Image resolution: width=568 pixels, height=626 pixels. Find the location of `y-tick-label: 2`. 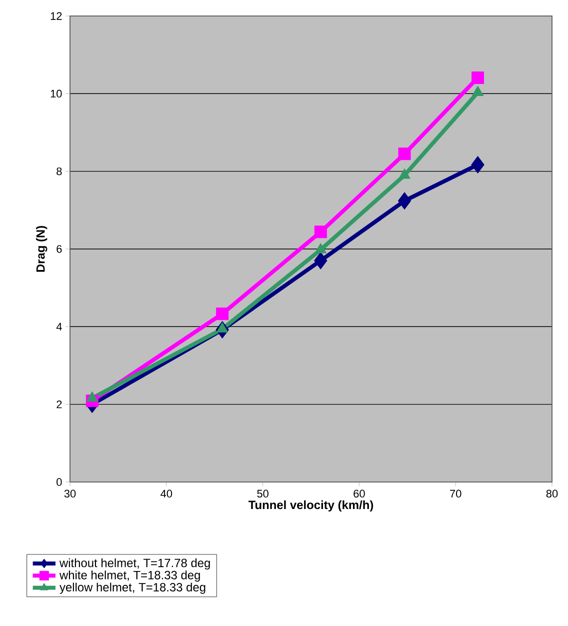

y-tick-label: 2 is located at coordinates (59, 404).